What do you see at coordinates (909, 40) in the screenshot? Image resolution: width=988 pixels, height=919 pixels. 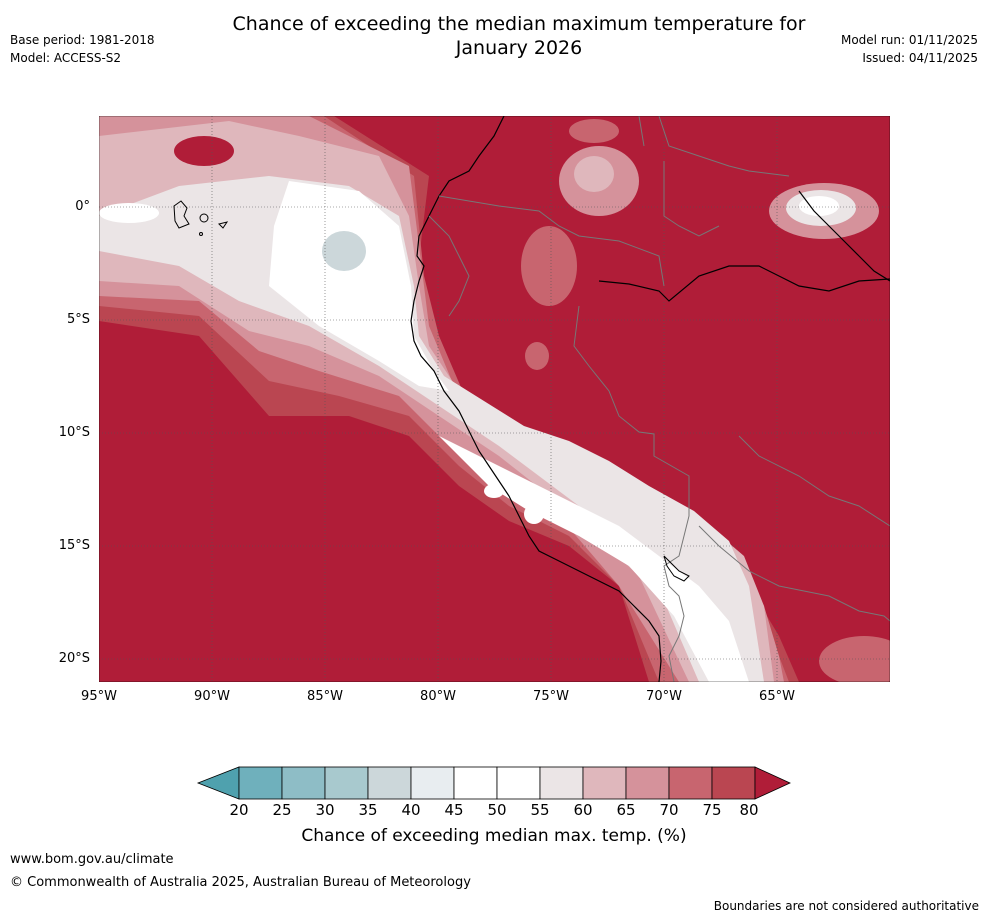 I see `model-run: Model run: 01/11/2025` at bounding box center [909, 40].